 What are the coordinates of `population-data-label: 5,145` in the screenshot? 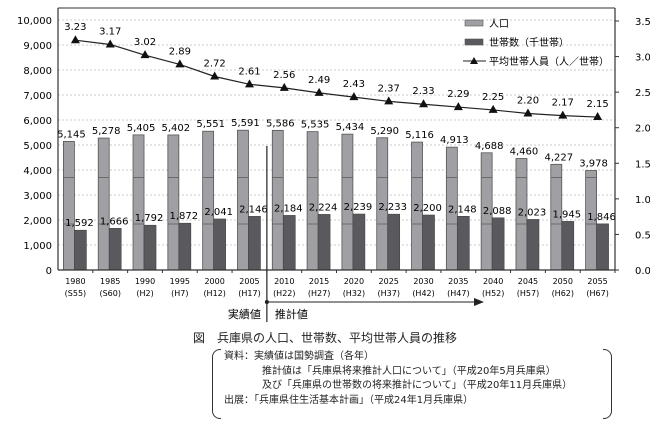 It's located at (71, 134).